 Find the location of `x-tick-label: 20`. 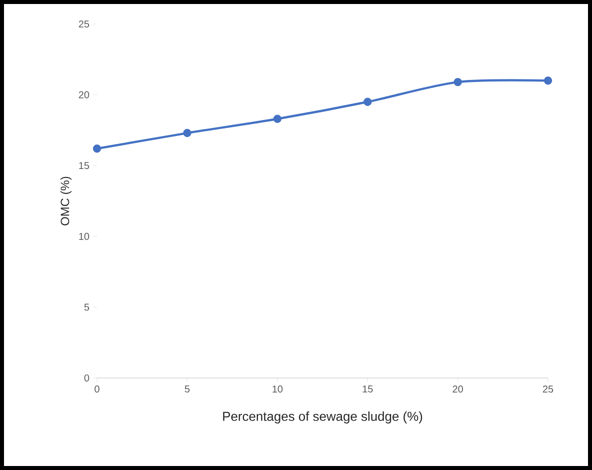

x-tick-label: 20 is located at coordinates (457, 389).